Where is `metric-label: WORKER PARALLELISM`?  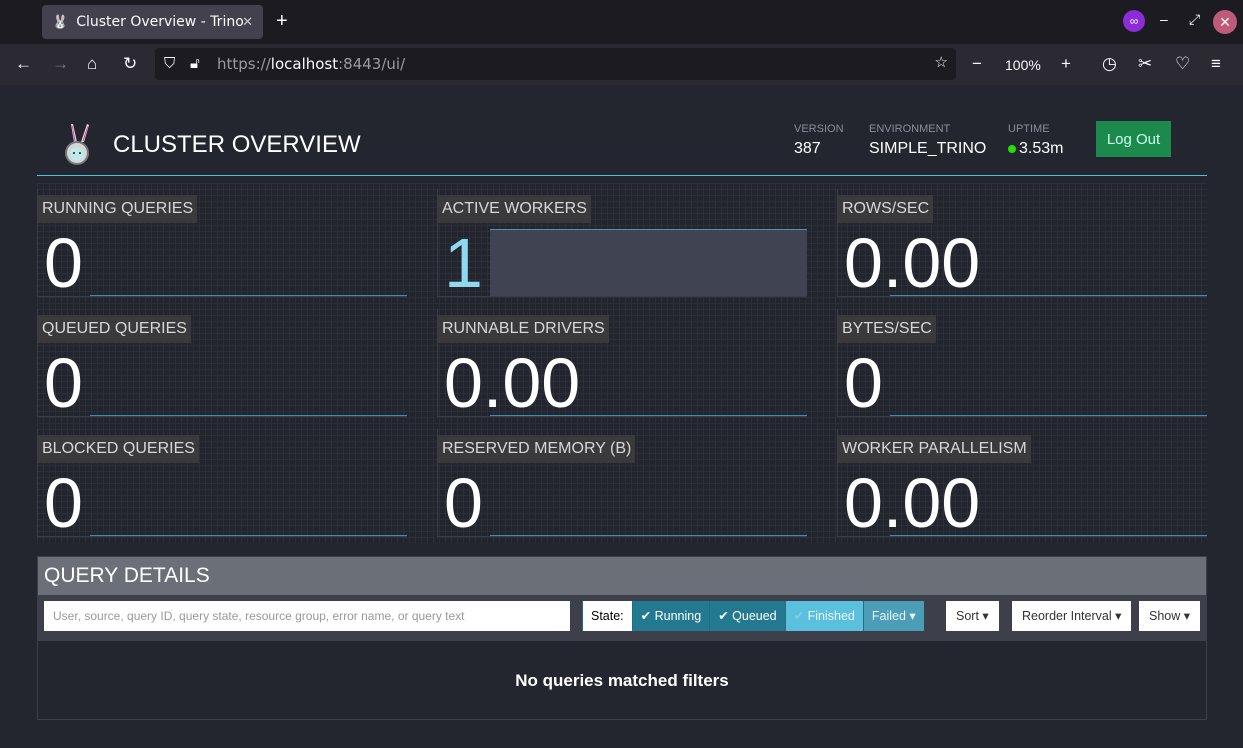
metric-label: WORKER PARALLELISM is located at coordinates (934, 449).